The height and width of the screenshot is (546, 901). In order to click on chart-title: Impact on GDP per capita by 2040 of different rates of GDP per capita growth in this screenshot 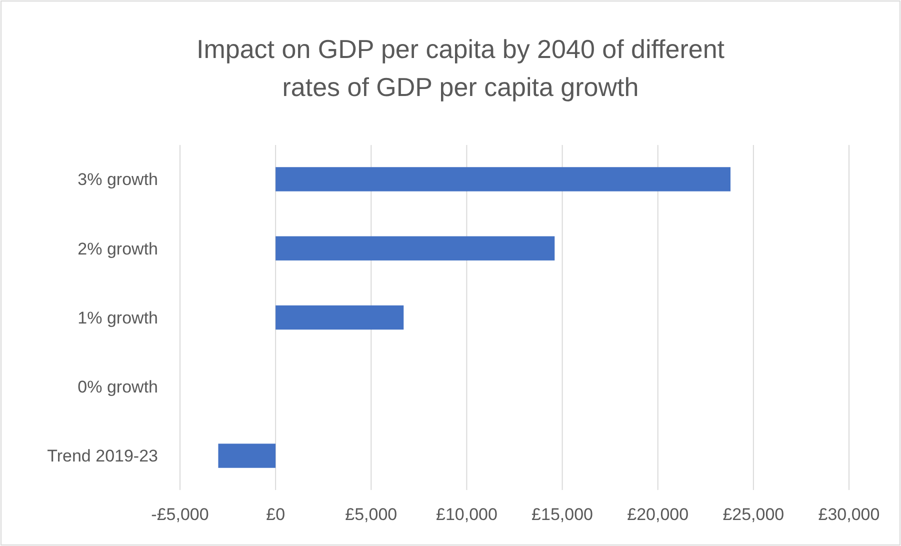, I will do `click(461, 68)`.